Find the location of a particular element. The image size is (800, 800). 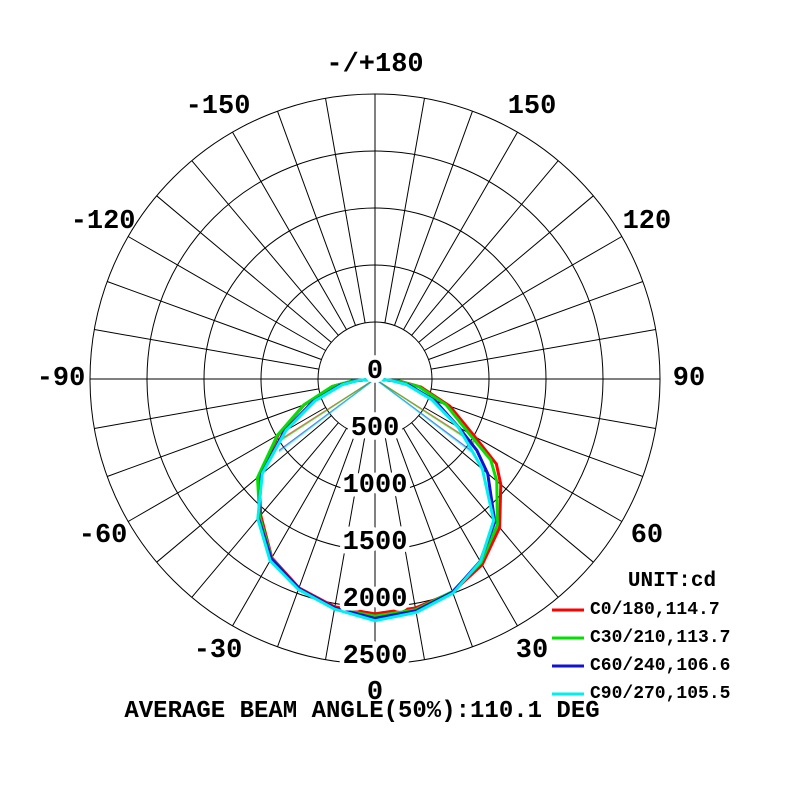

average-beam-angle-caption: AVERAGE BEAM ANGLE(50%):110.1 DEG is located at coordinates (361, 711).